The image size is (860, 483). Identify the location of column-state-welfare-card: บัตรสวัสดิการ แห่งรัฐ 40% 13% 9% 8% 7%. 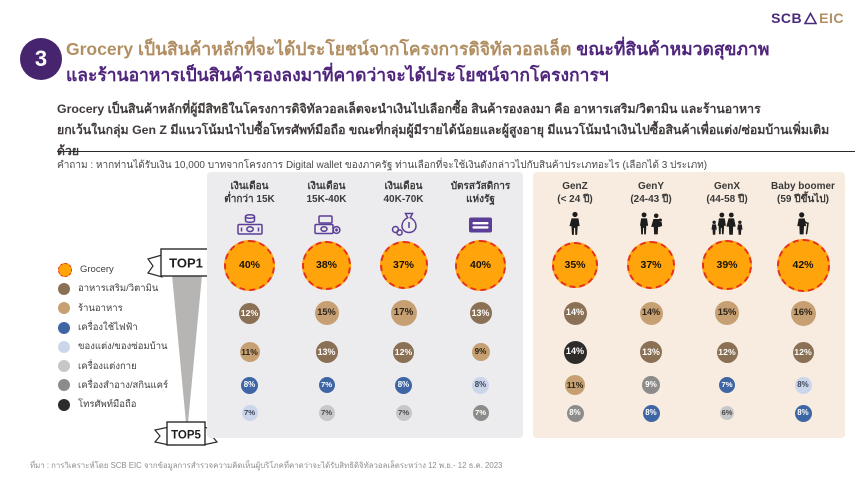
(480, 309).